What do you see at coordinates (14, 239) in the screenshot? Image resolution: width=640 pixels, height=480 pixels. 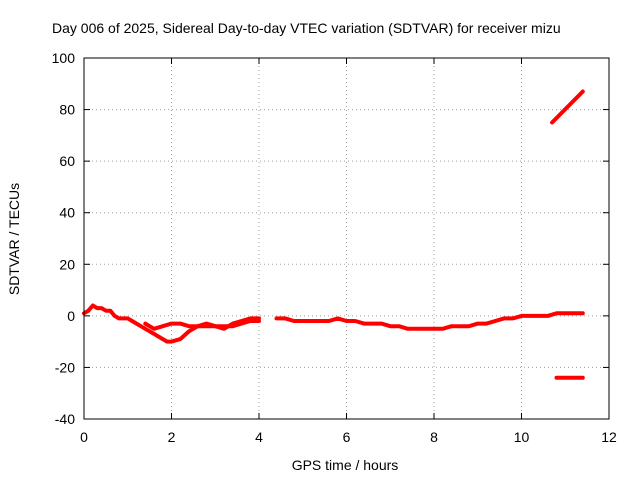 I see `y-axis-label: SDTVAR / TECUs` at bounding box center [14, 239].